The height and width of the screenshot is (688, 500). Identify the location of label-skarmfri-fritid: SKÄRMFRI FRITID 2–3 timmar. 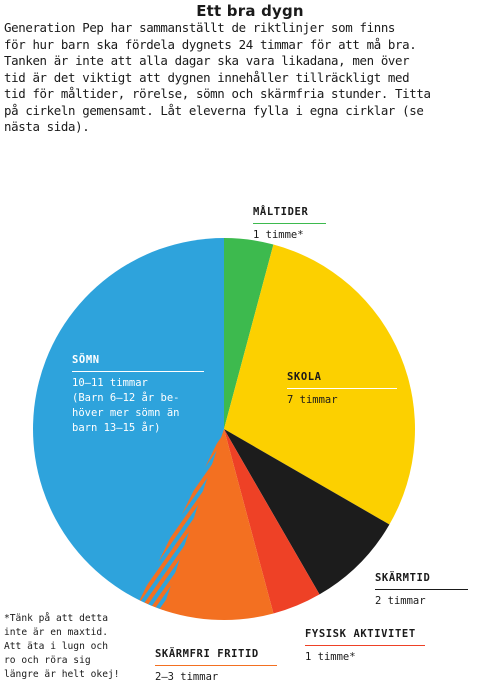
(216, 666).